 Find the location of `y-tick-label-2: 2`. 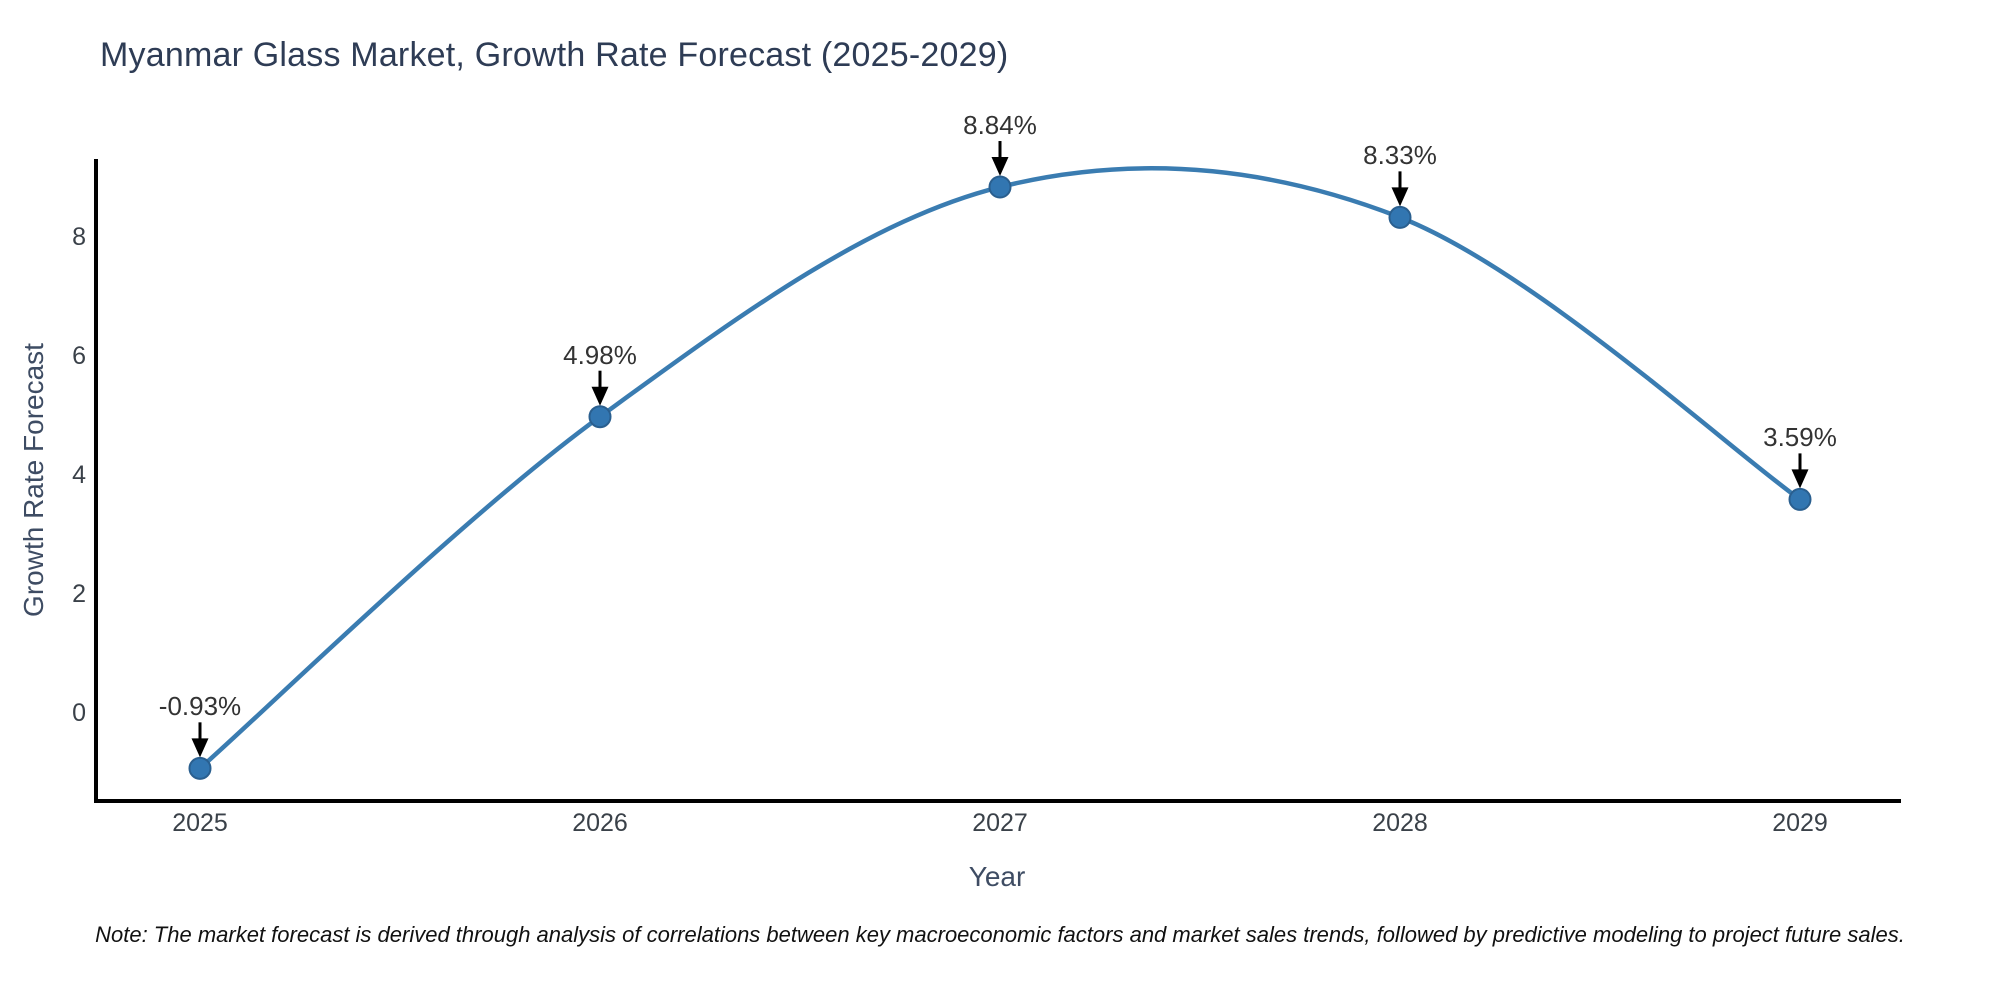

y-tick-label-2: 2 is located at coordinates (79, 594).